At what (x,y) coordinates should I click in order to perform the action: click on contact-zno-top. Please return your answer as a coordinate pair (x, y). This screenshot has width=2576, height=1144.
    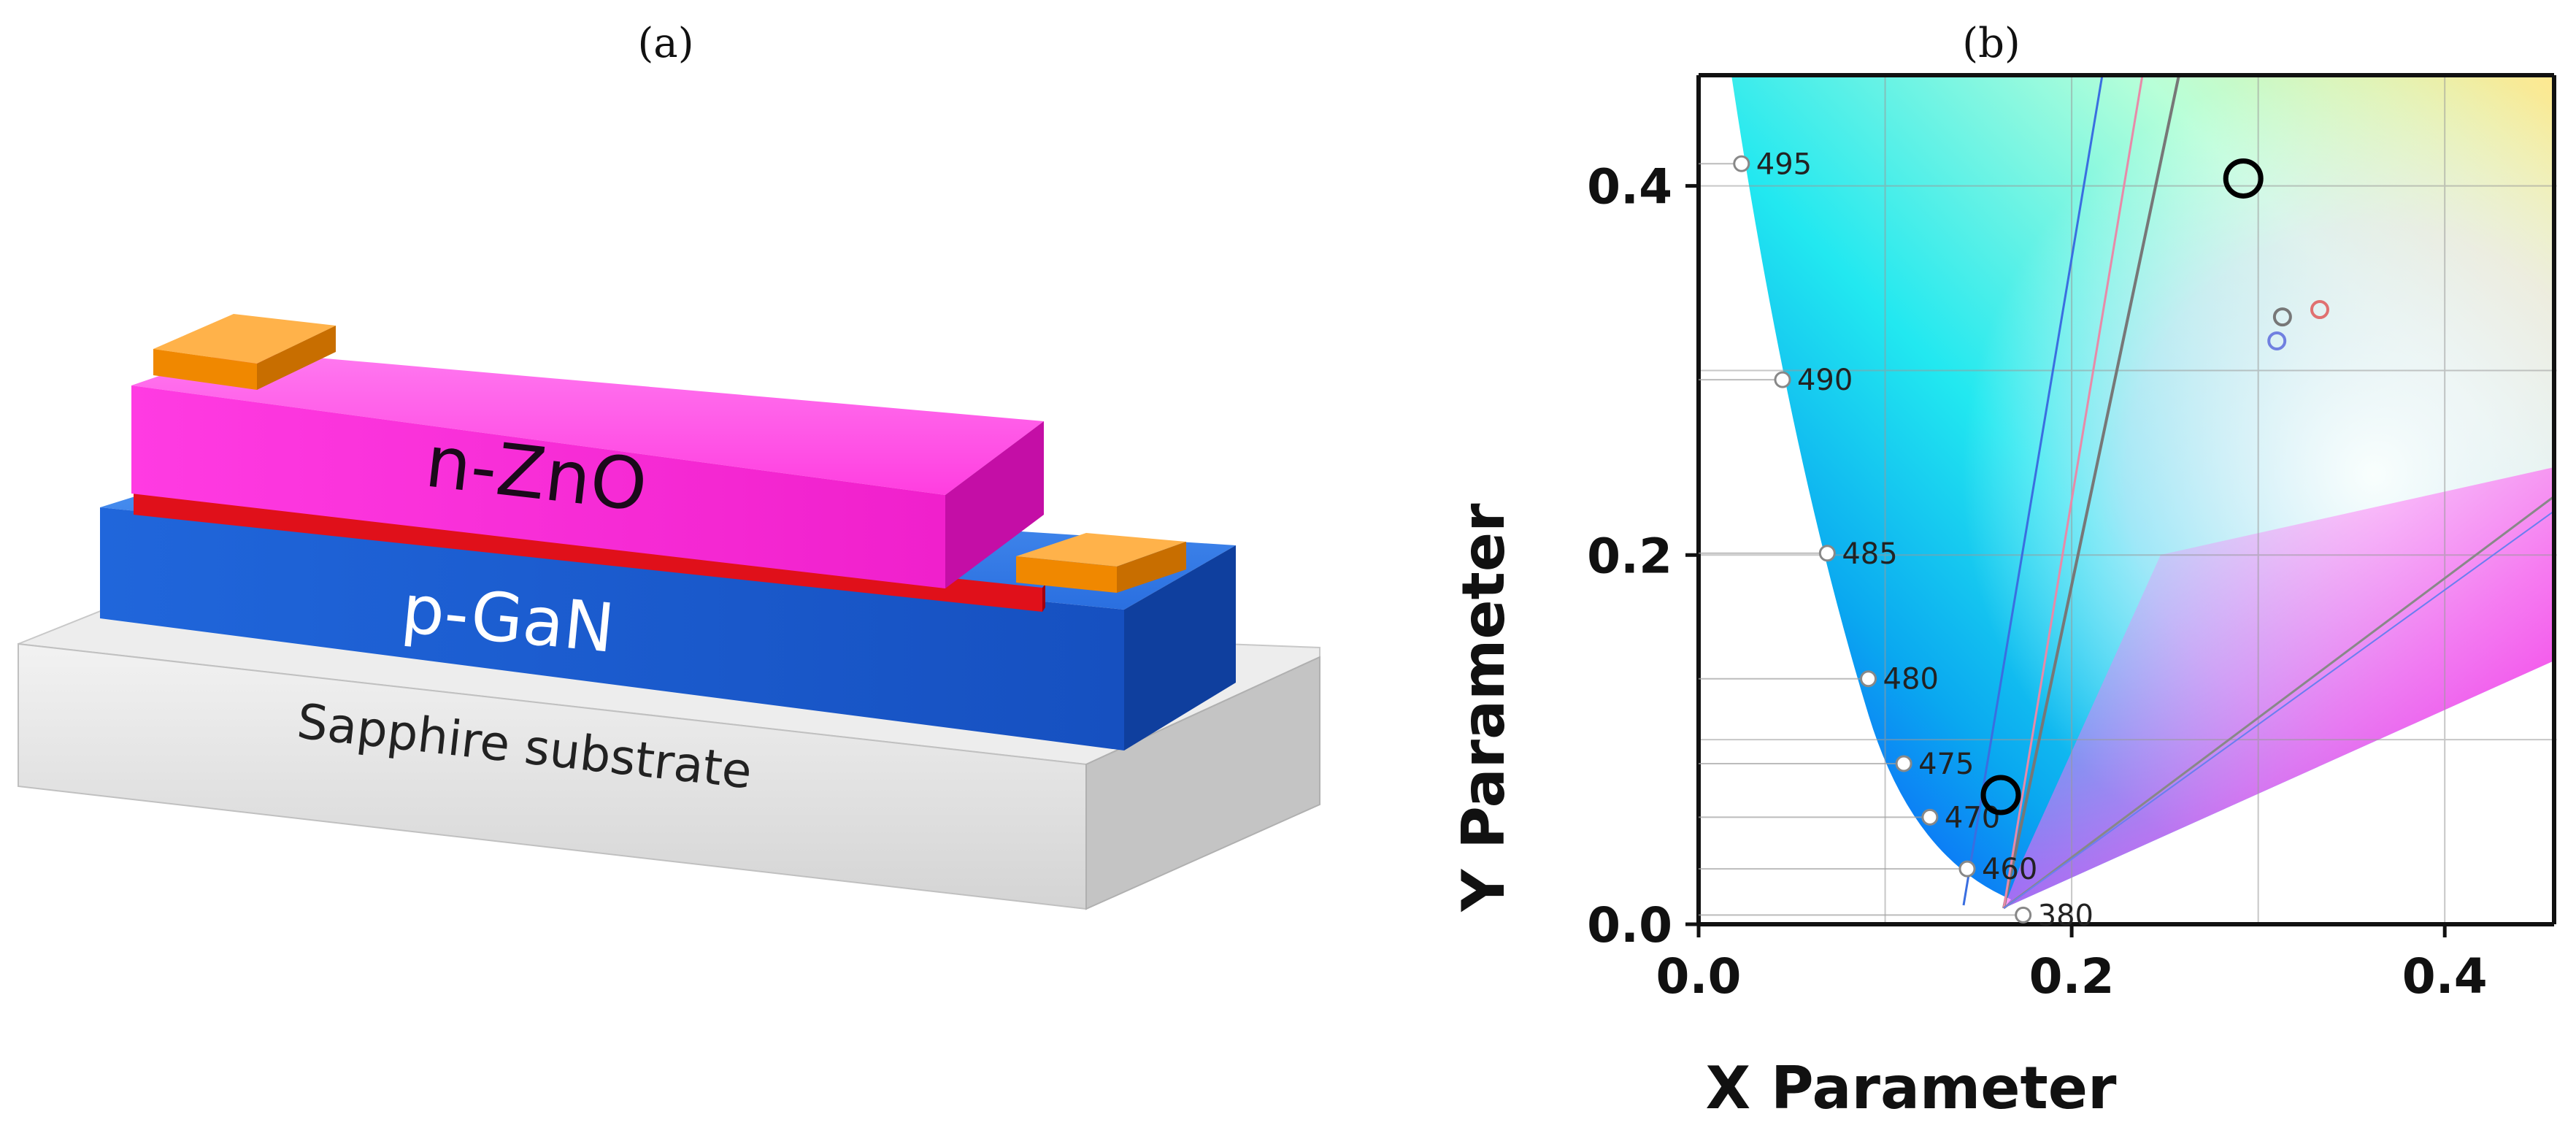
    Looking at the image, I should click on (244, 339).